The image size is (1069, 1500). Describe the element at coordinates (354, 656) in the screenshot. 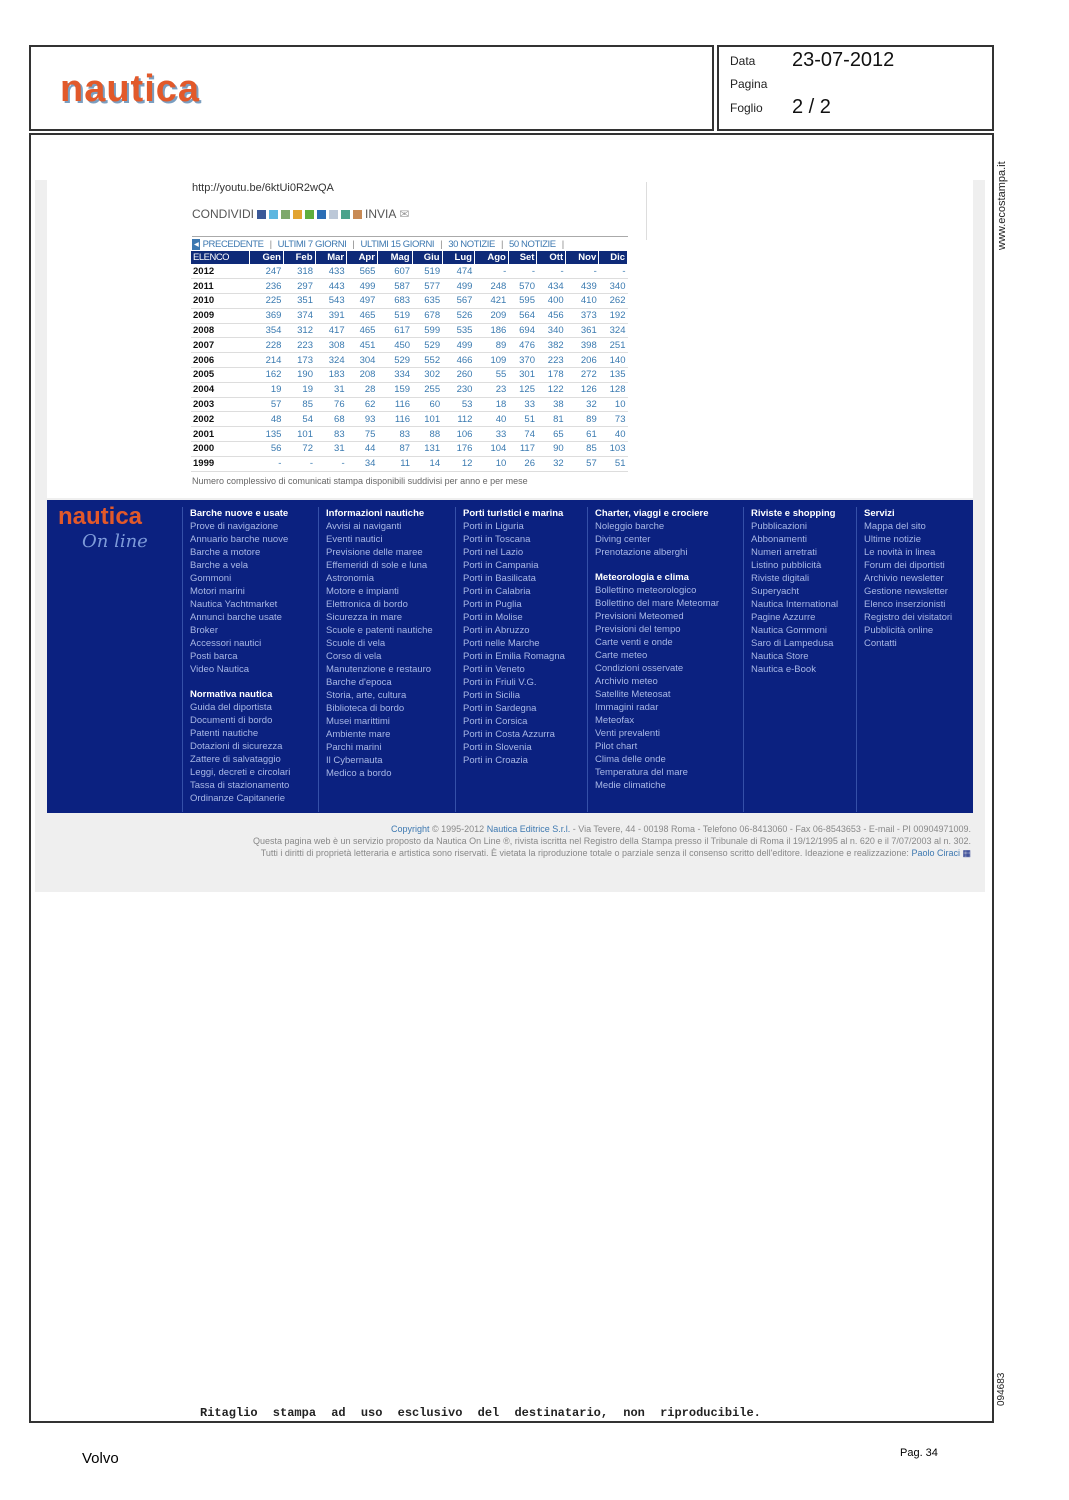

I see `footer-link: Corso di vela` at that location.